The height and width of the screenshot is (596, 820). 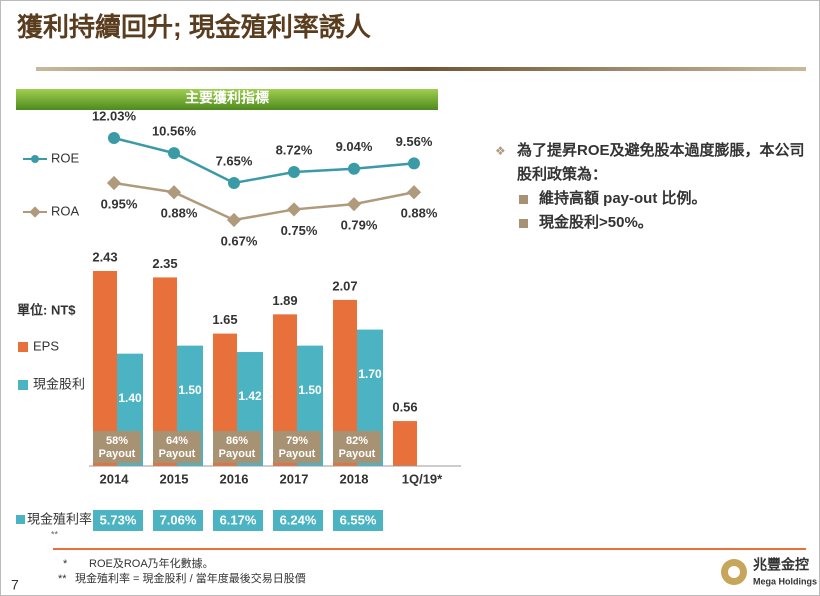 I want to click on slide-title: 獲利持續回升; 現金殖利率誘人, so click(x=194, y=27).